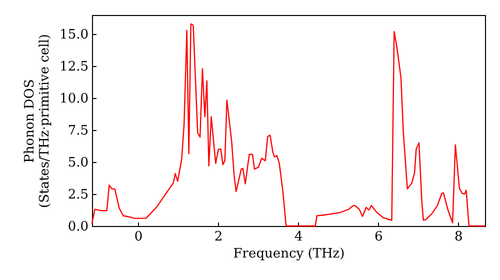 This screenshot has height=280, width=500. I want to click on x-tick-label: 4, so click(298, 237).